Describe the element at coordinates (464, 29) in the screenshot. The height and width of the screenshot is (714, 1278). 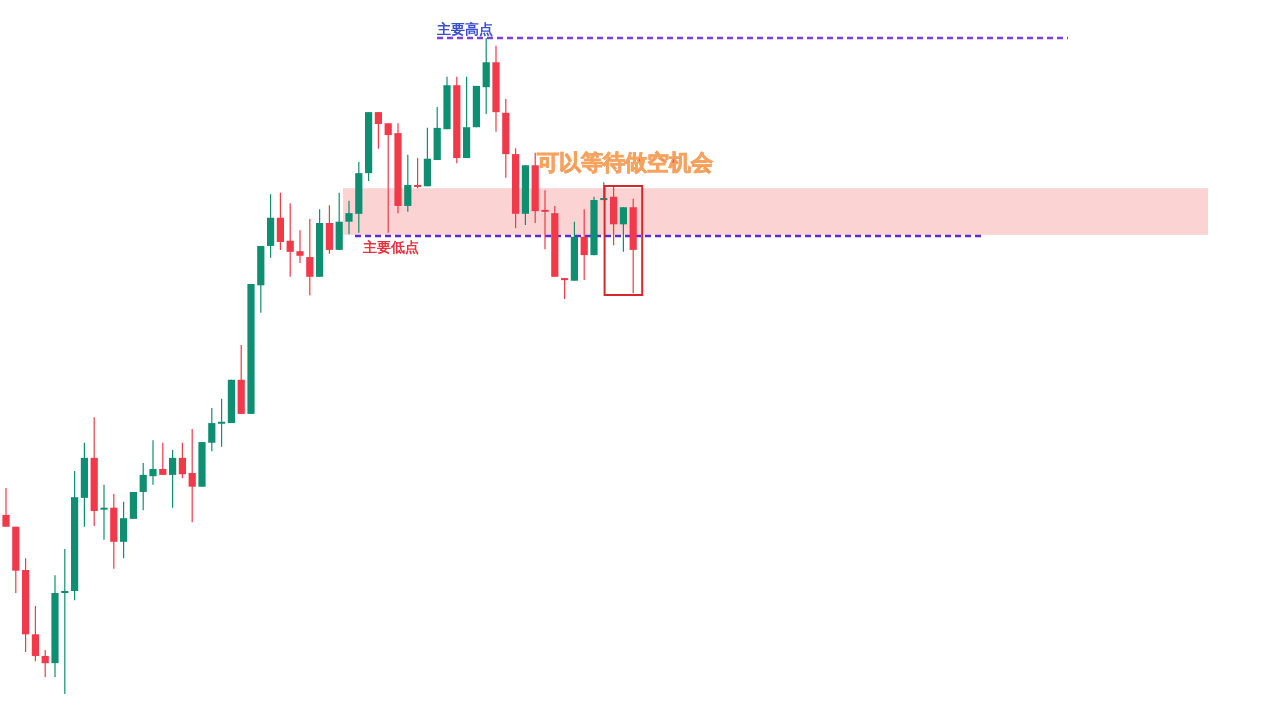
I see `ref-line-label: 主要高点` at that location.